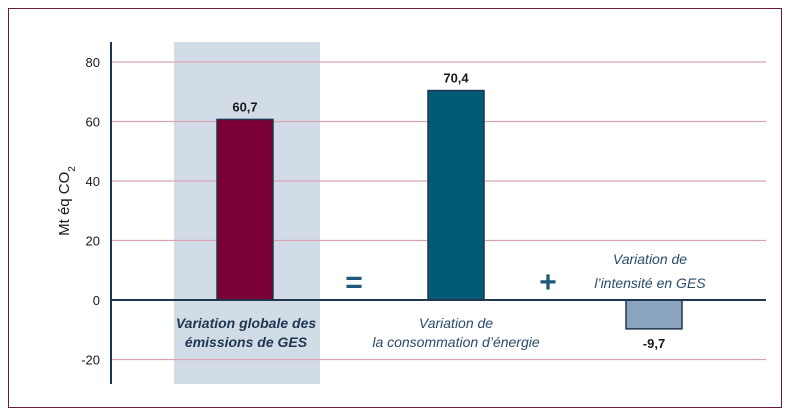  Describe the element at coordinates (93, 241) in the screenshot. I see `y-tick-label: 20` at that location.